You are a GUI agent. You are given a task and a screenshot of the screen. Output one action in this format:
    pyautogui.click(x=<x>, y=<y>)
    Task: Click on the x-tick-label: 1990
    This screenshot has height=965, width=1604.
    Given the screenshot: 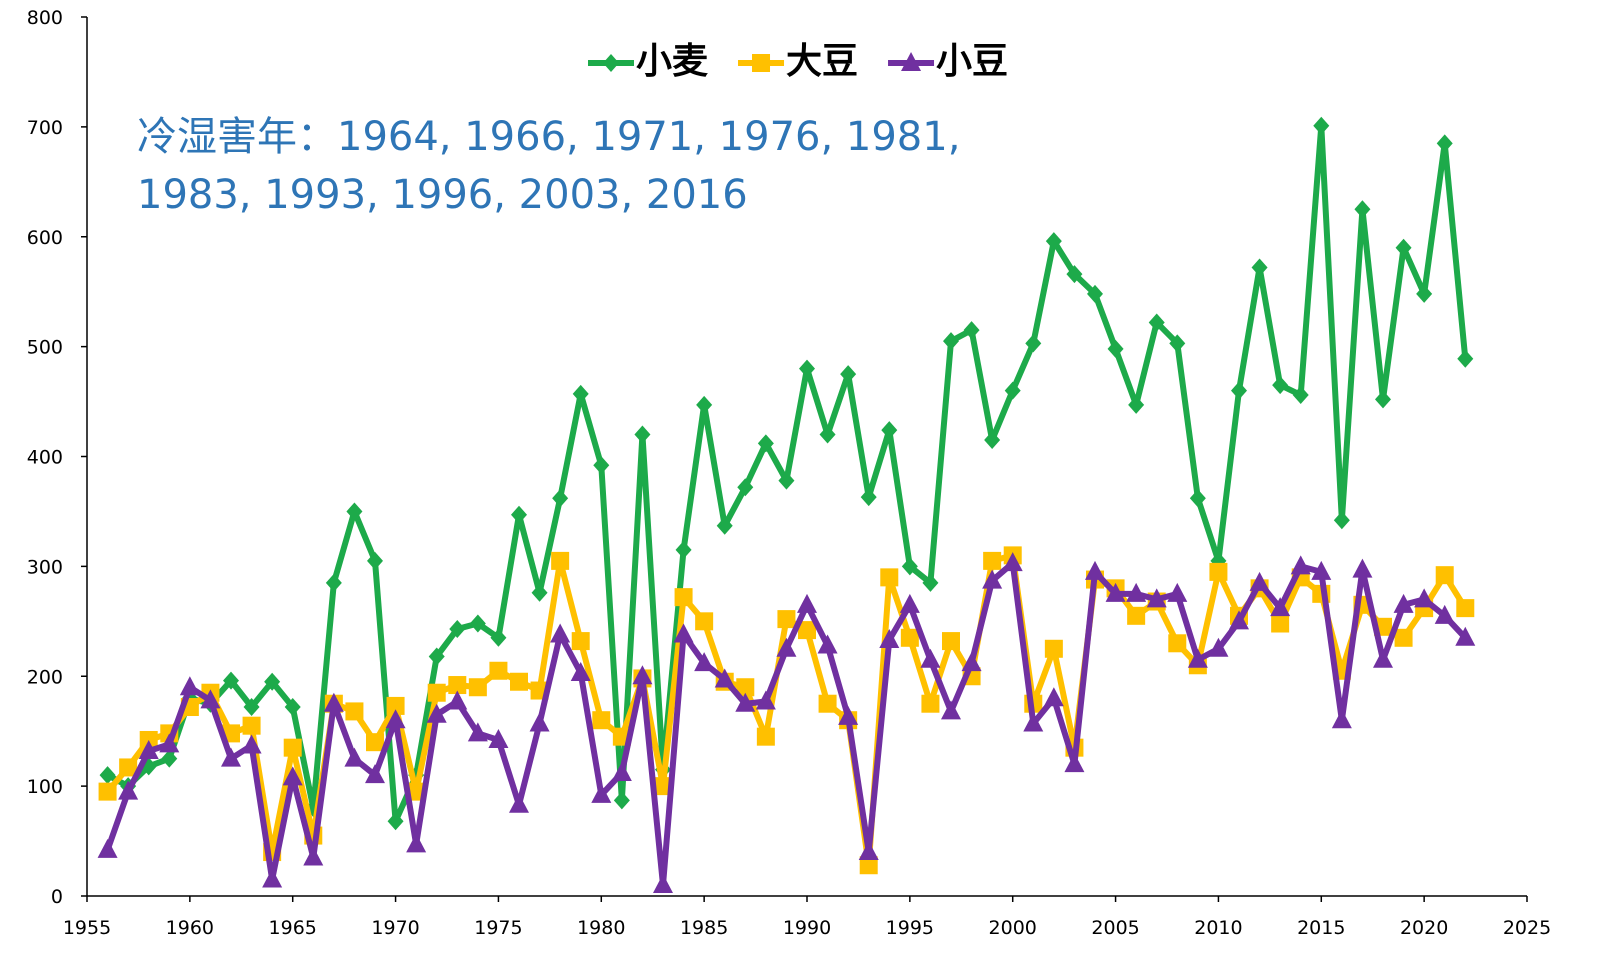 What is the action you would take?
    pyautogui.click(x=807, y=928)
    